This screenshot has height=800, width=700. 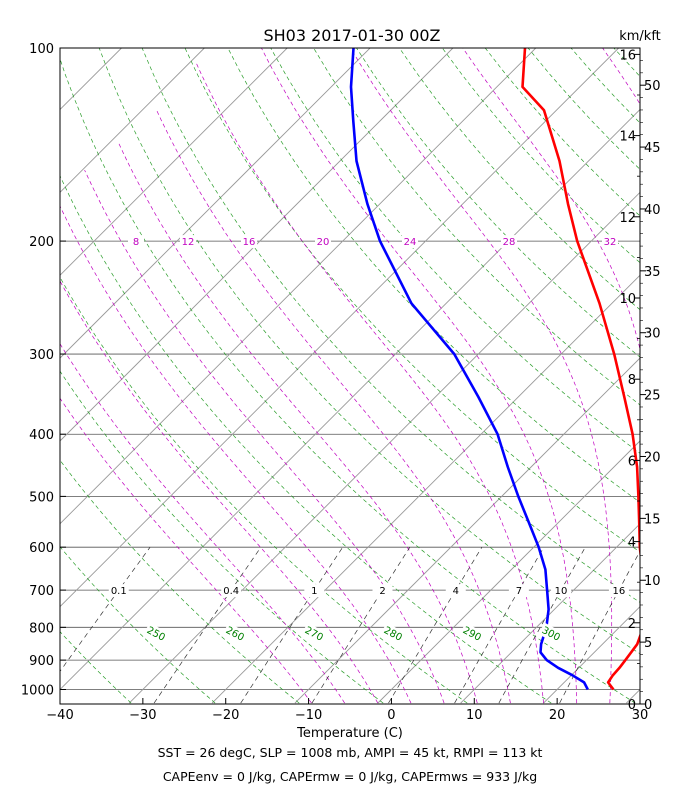 What do you see at coordinates (474, 715) in the screenshot?
I see `temperature-tick-label: 10` at bounding box center [474, 715].